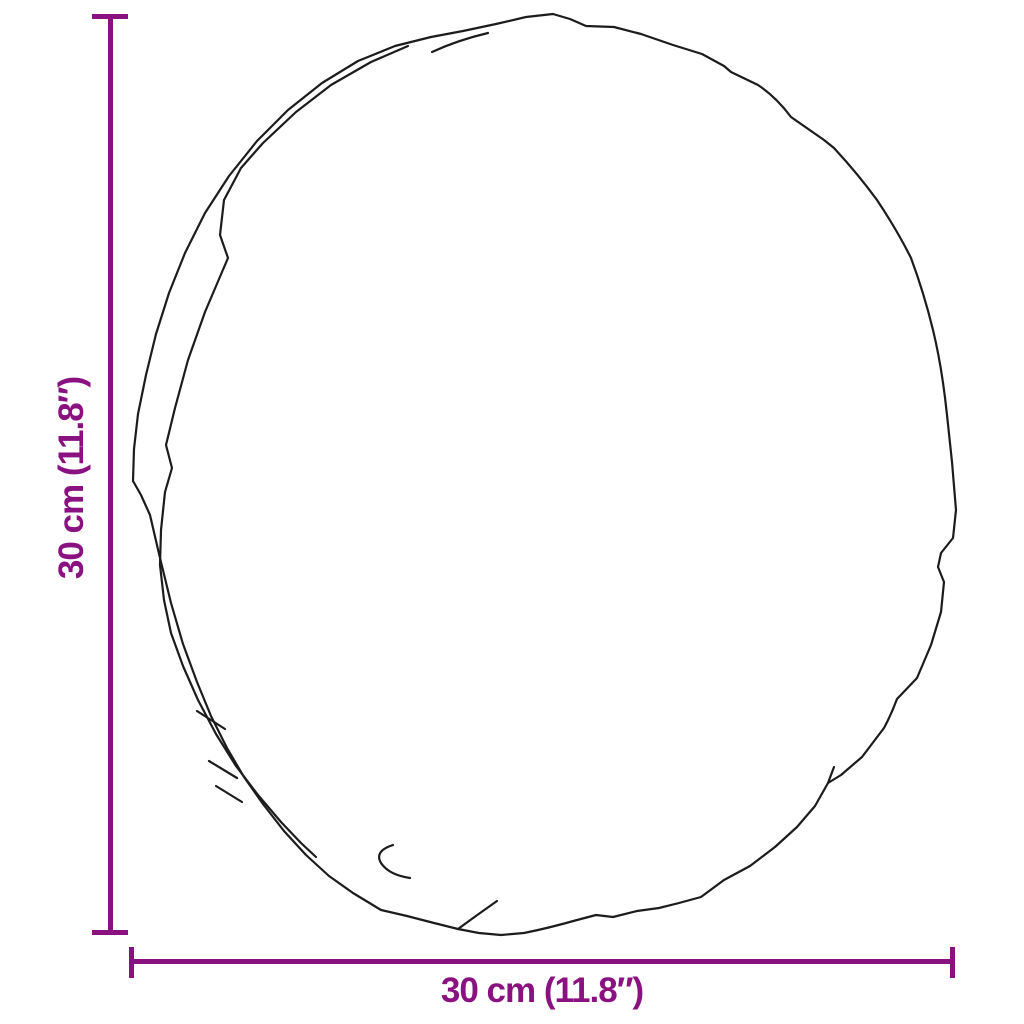 The width and height of the screenshot is (1024, 1024). Describe the element at coordinates (831, 775) in the screenshot. I see `seam-tick-right` at that location.